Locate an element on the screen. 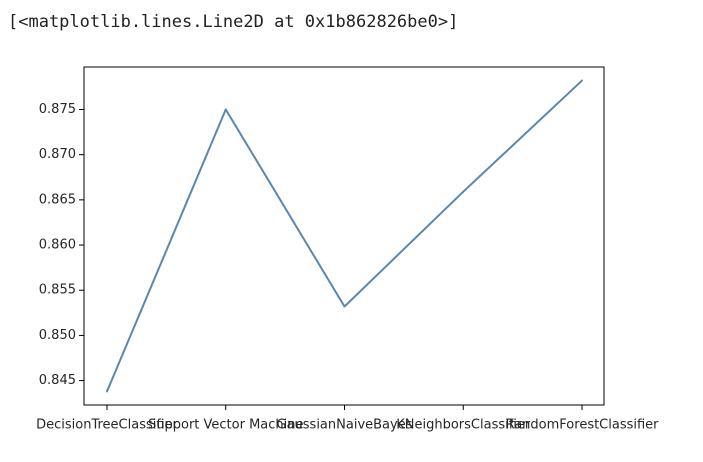  y-tick-label: 0.875 is located at coordinates (57, 109).